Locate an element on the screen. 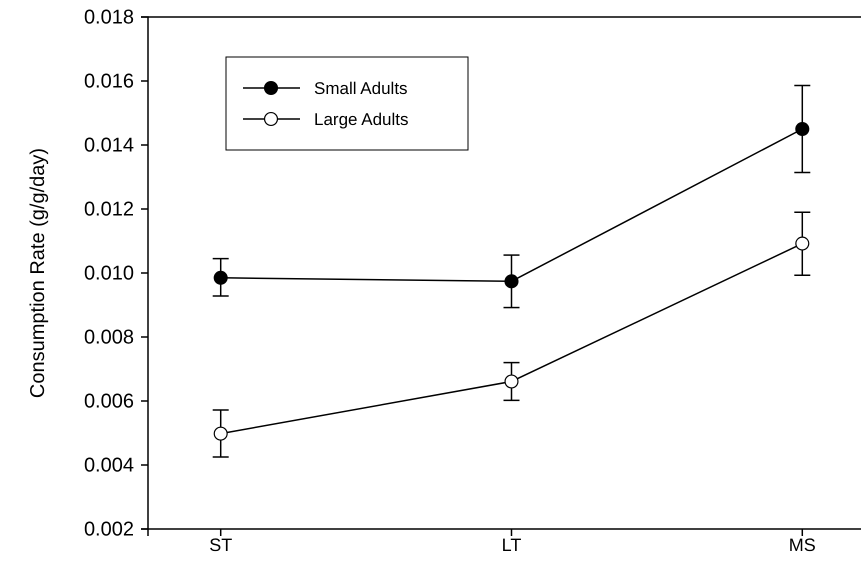 Image resolution: width=861 pixels, height=575 pixels. y-tick-label: 0.004 is located at coordinates (109, 465).